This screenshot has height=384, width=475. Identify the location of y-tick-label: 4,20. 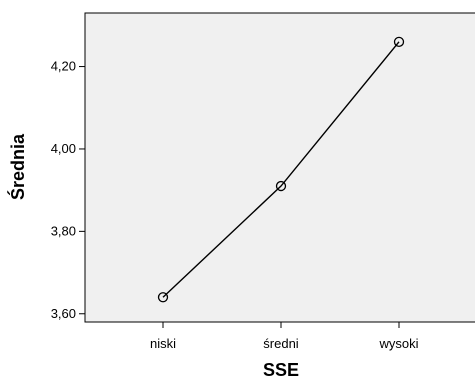
(63, 66).